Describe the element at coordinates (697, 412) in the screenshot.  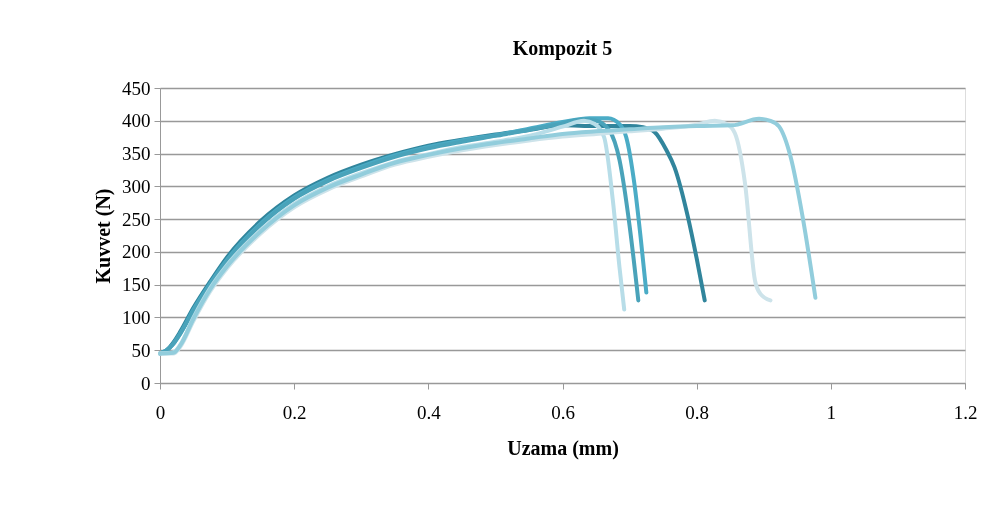
I see `x-tick-label: 0.8` at that location.